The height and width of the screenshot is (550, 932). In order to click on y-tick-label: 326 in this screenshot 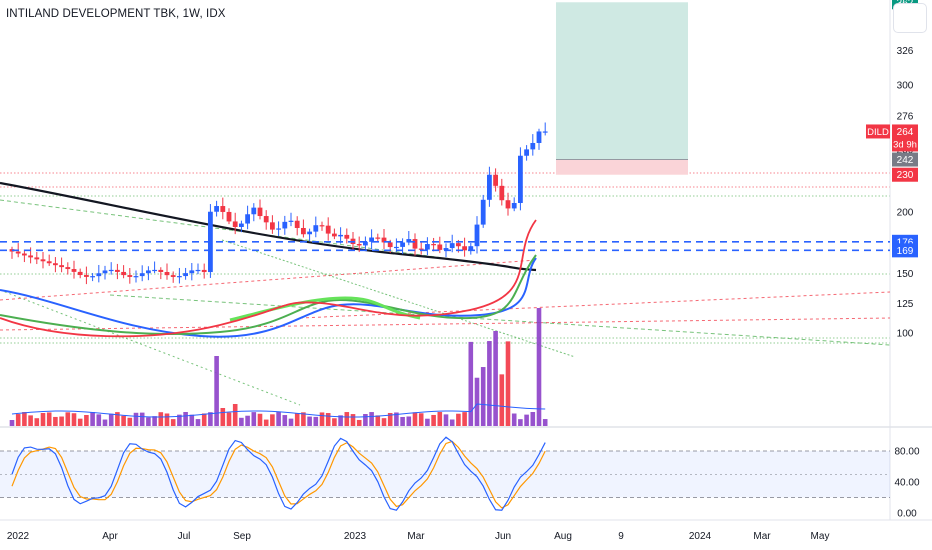, I will do `click(905, 51)`.